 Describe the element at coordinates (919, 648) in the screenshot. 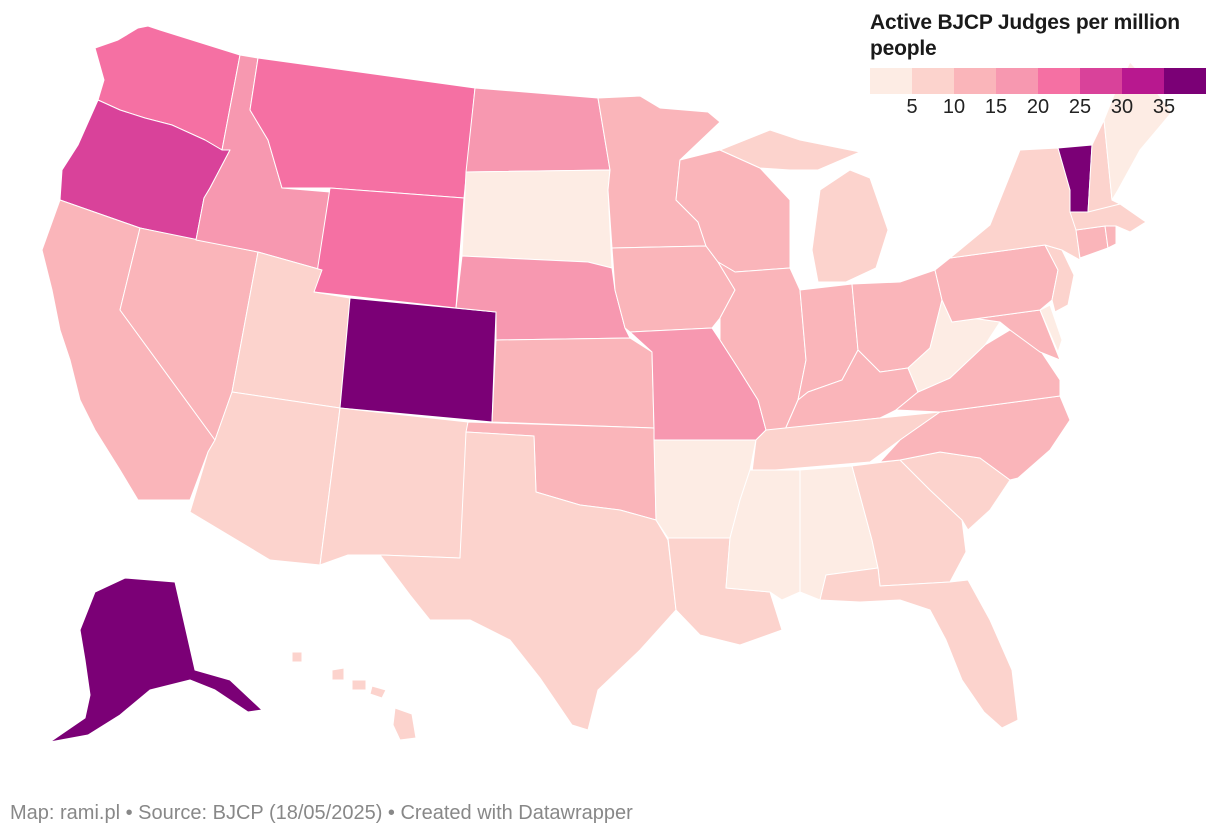

I see `state-florida` at that location.